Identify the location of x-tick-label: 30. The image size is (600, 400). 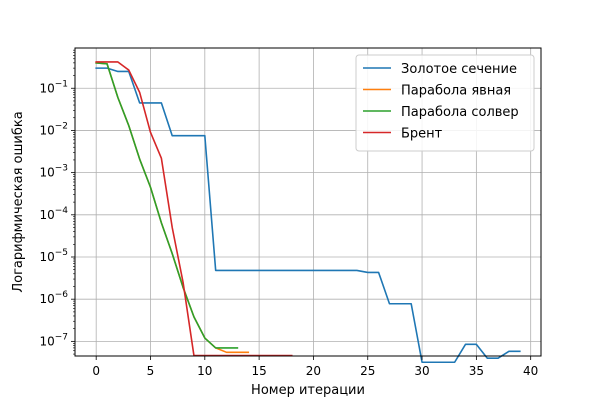
(421, 371).